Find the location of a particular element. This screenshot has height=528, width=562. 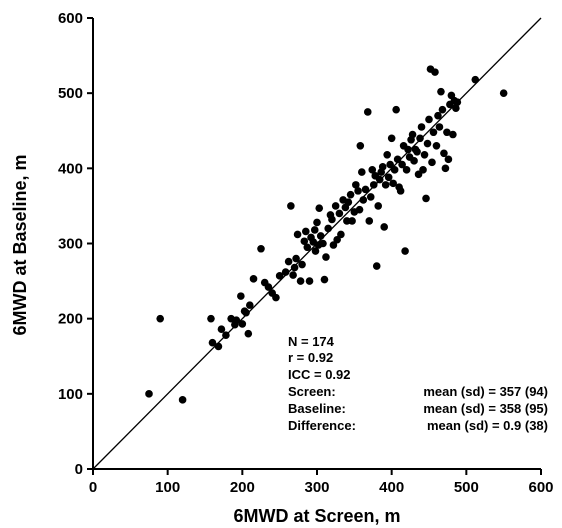

y-tick-label: 600 is located at coordinates (70, 18).